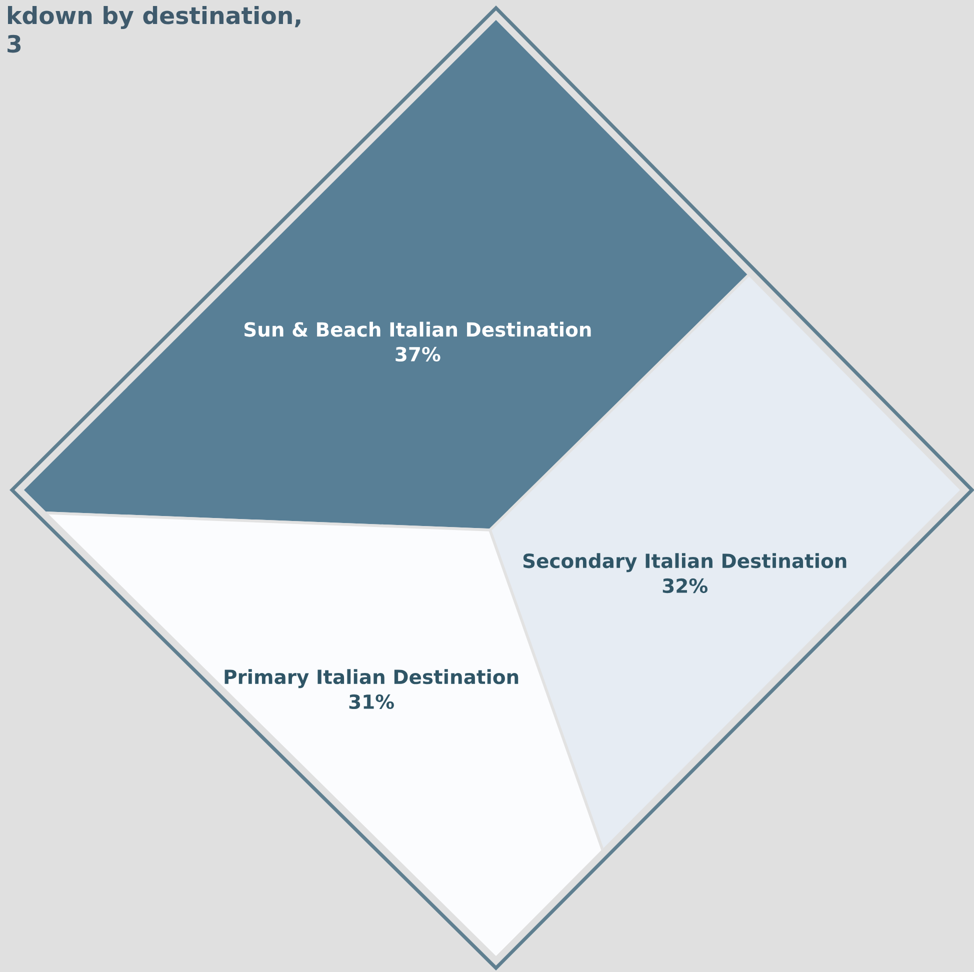 The width and height of the screenshot is (974, 972). What do you see at coordinates (371, 702) in the screenshot?
I see `data-label: 31%` at bounding box center [371, 702].